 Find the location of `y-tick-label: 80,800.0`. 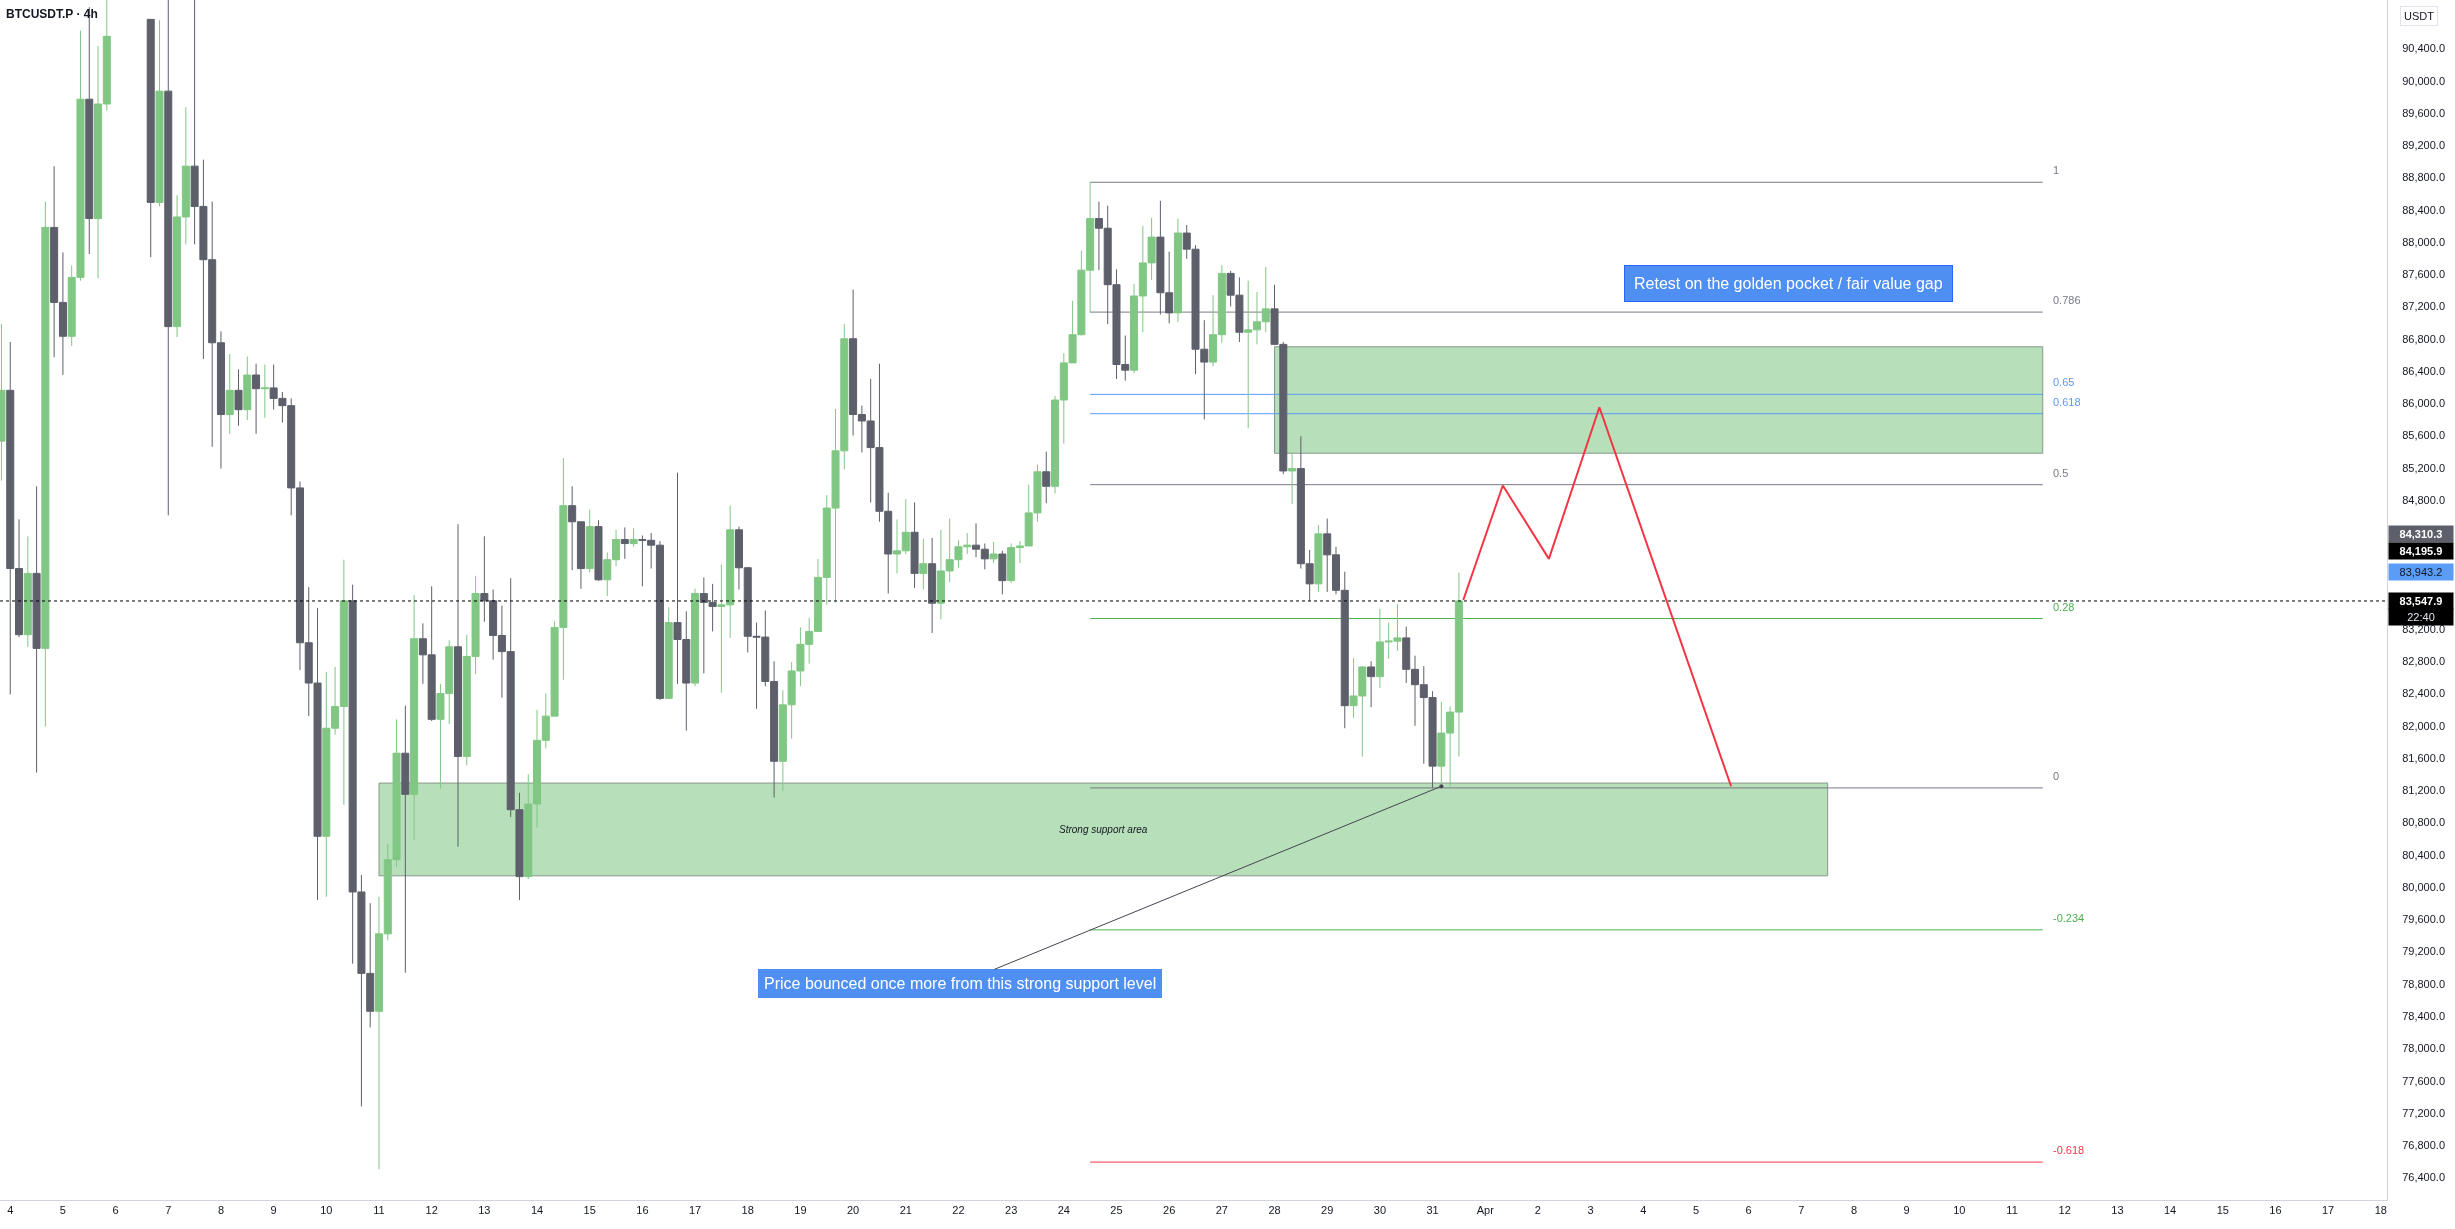

y-tick-label: 80,800.0 is located at coordinates (2424, 822).